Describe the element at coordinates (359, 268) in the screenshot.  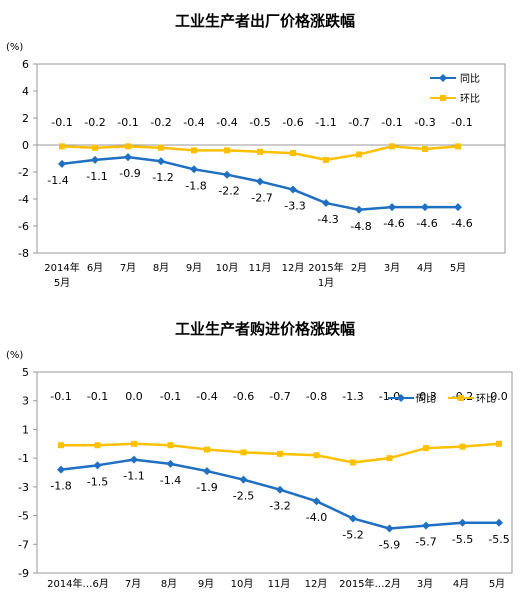
I see `chart-1-x-tick-label: 2月` at that location.